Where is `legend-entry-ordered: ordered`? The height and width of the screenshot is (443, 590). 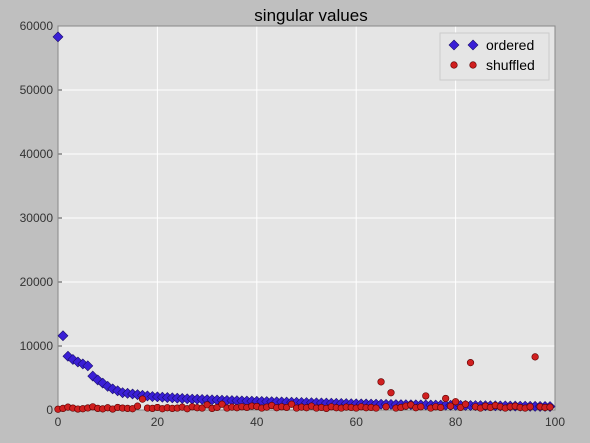
legend-entry-ordered: ordered is located at coordinates (491, 45).